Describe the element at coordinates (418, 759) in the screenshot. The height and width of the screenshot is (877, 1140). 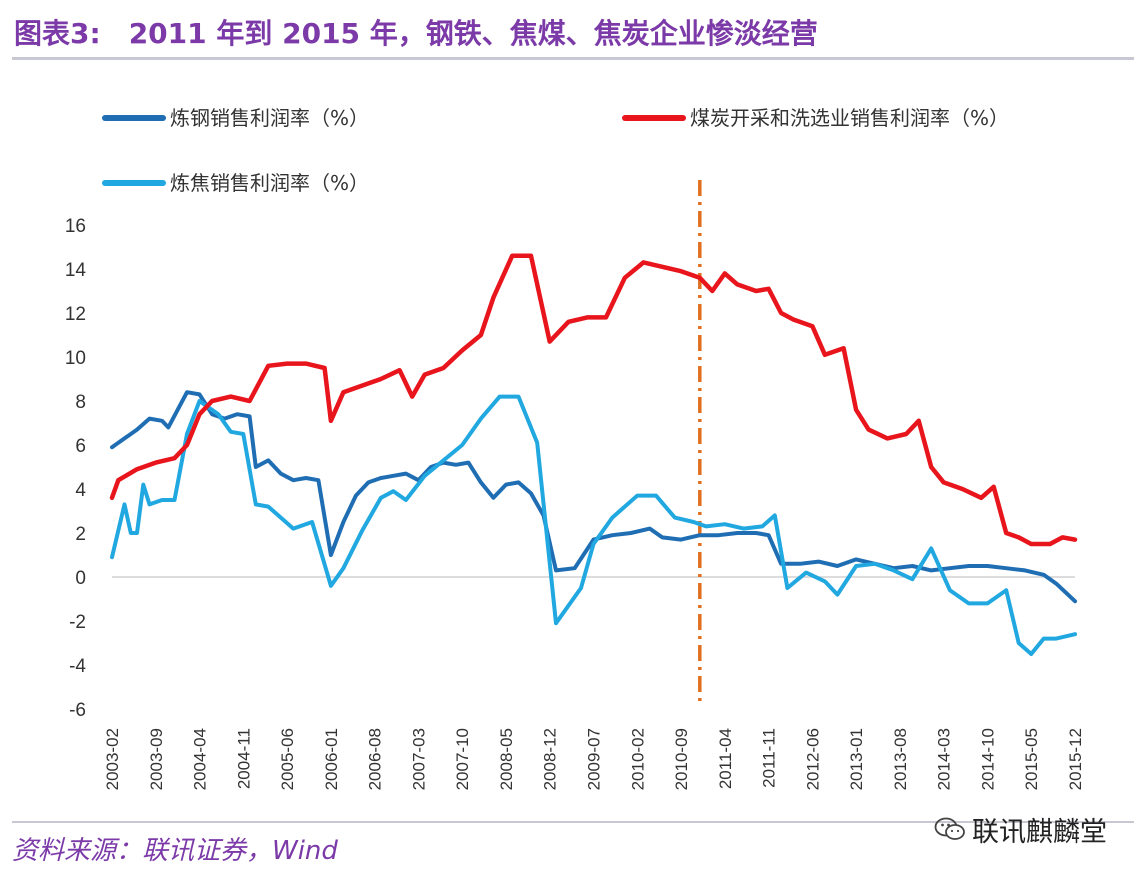
I see `x-tick-label: 2007-03` at that location.